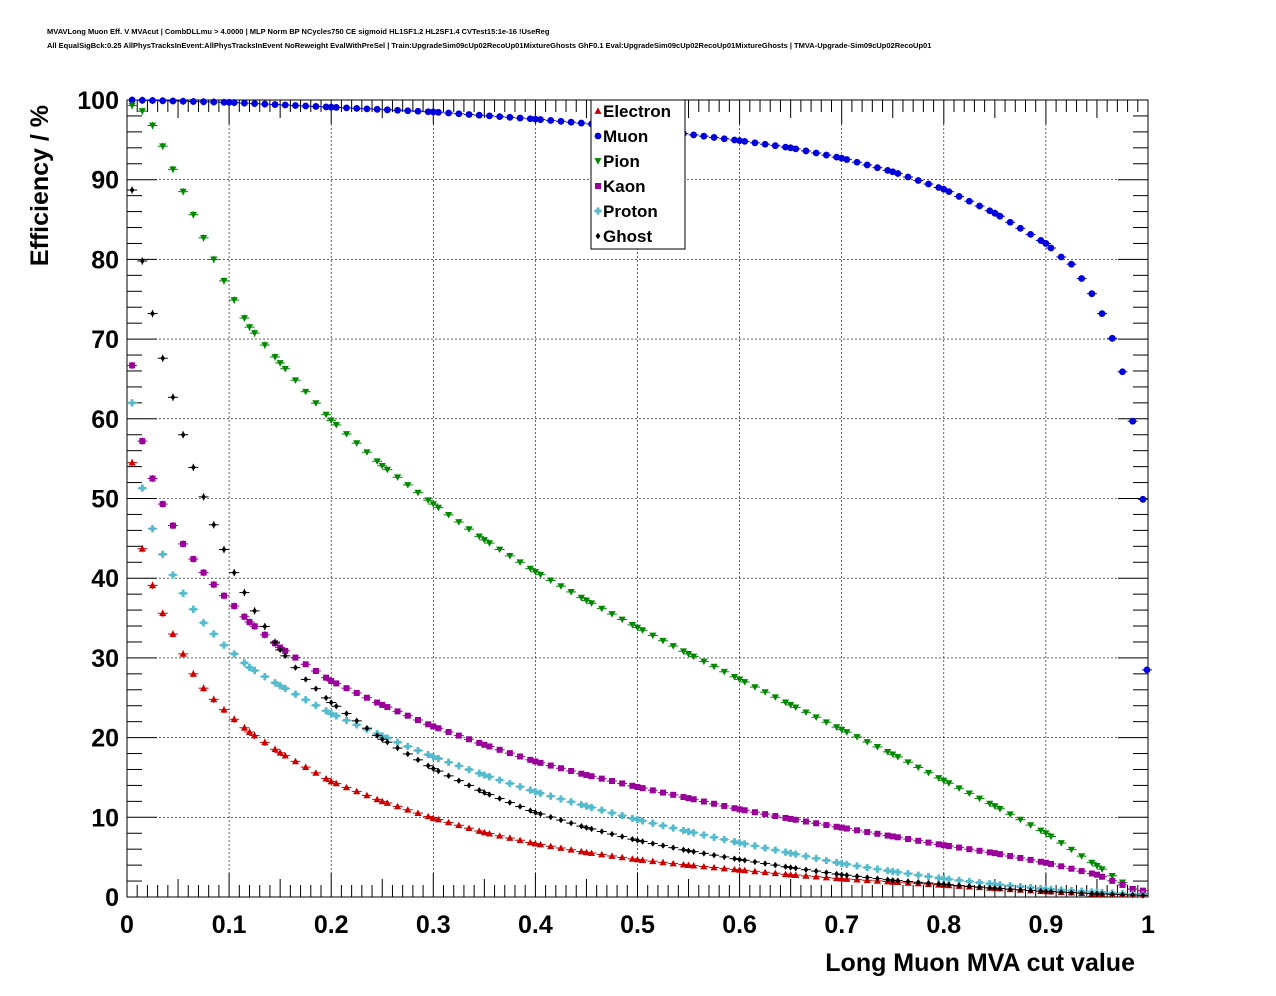 The width and height of the screenshot is (1276, 996). I want to click on legend-label-kaon: Kaon, so click(624, 186).